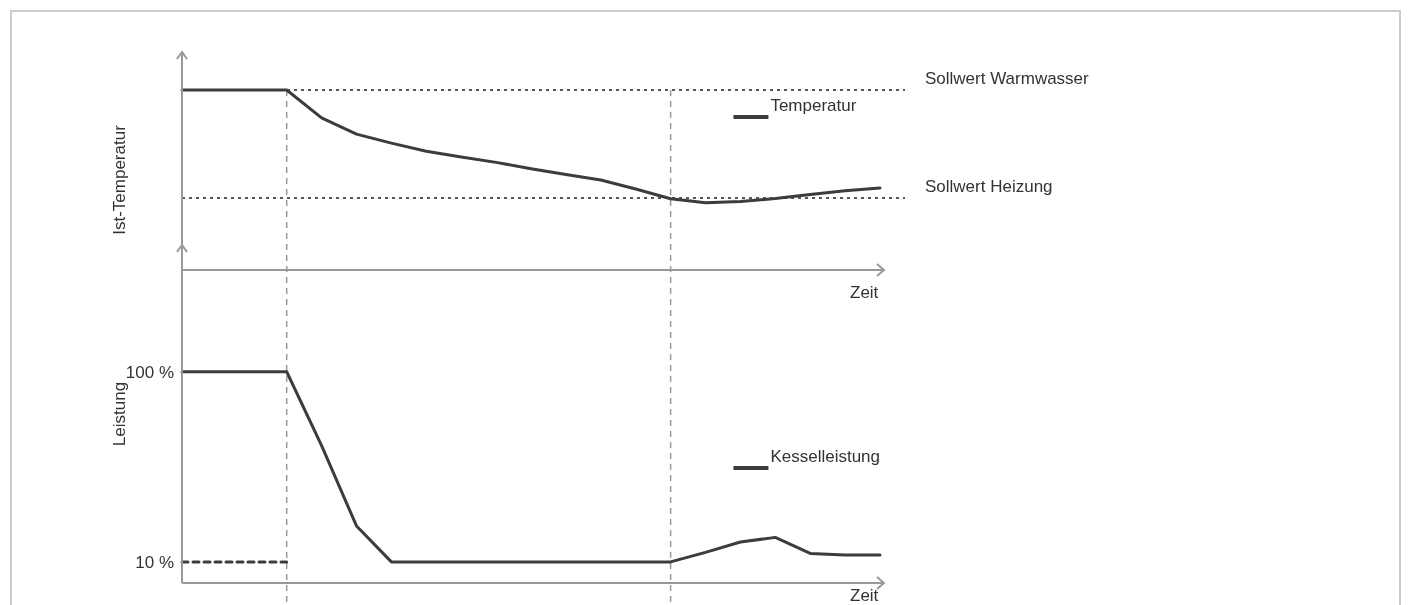 The width and height of the screenshot is (1411, 605). Describe the element at coordinates (154, 562) in the screenshot. I see `y-tick-label: 10 %` at that location.